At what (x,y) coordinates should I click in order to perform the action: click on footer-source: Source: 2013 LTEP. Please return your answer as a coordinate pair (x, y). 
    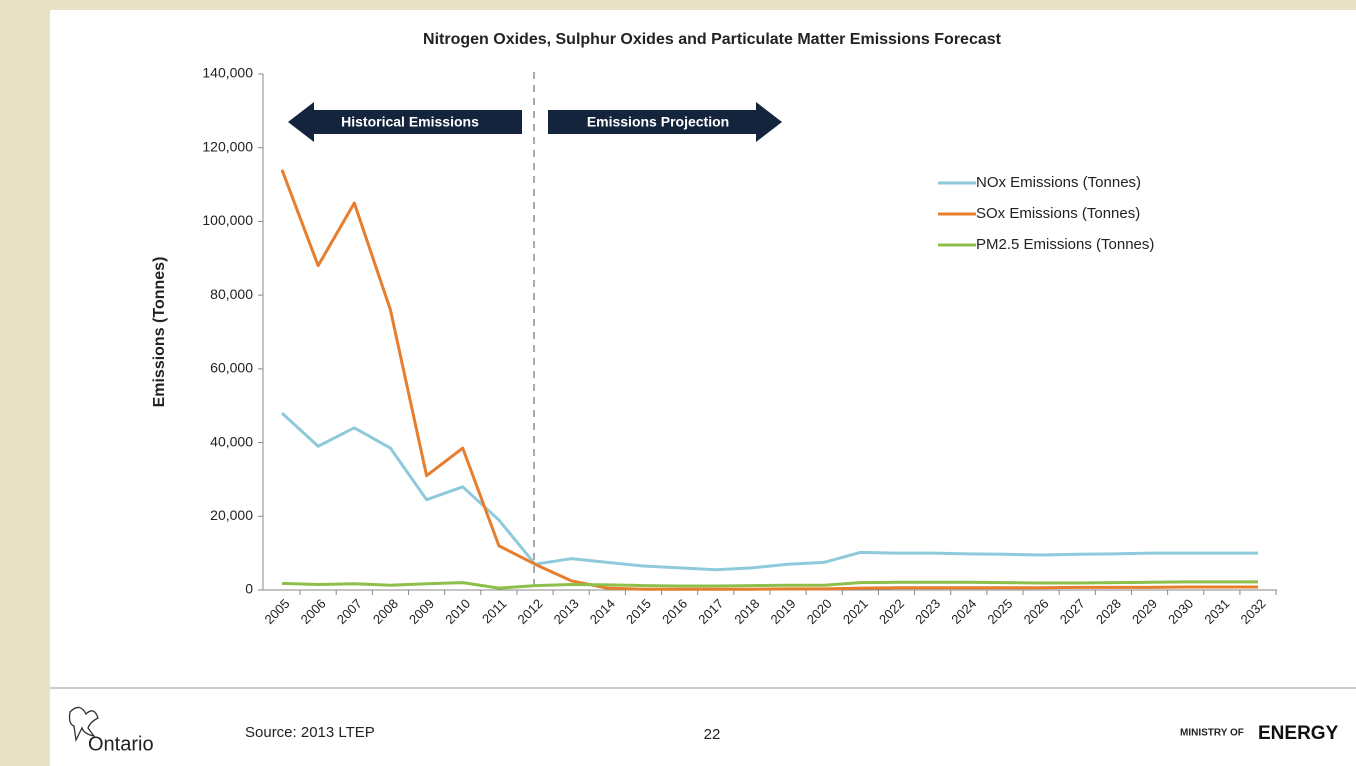
    Looking at the image, I should click on (310, 732).